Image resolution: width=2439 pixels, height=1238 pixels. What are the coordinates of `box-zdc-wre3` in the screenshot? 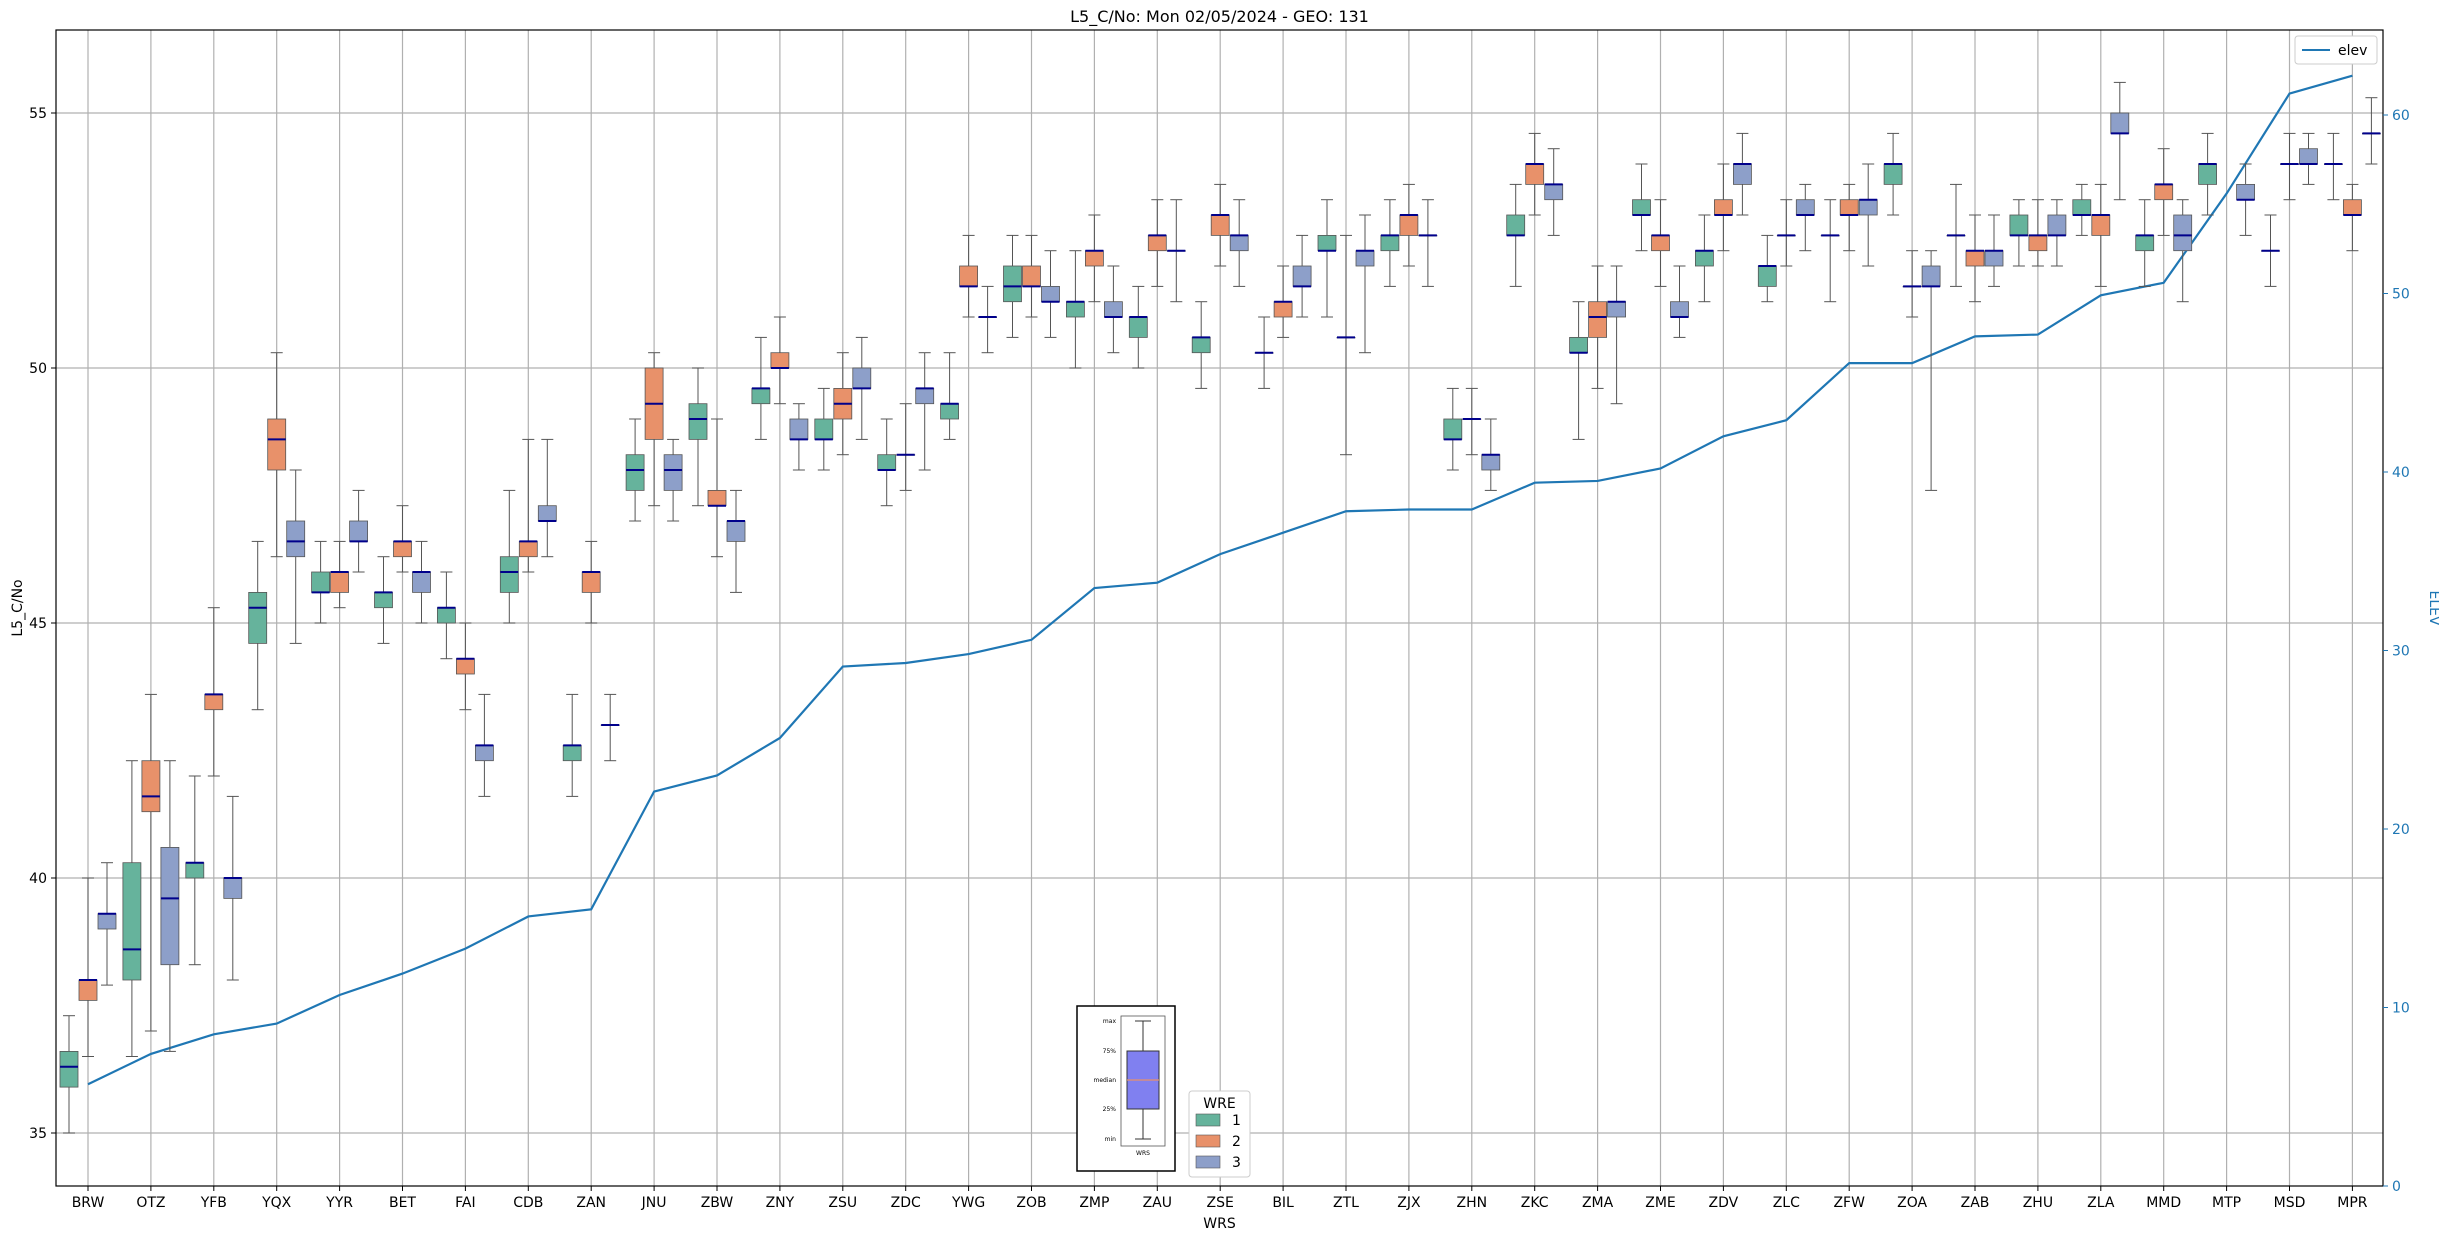 It's located at (925, 411).